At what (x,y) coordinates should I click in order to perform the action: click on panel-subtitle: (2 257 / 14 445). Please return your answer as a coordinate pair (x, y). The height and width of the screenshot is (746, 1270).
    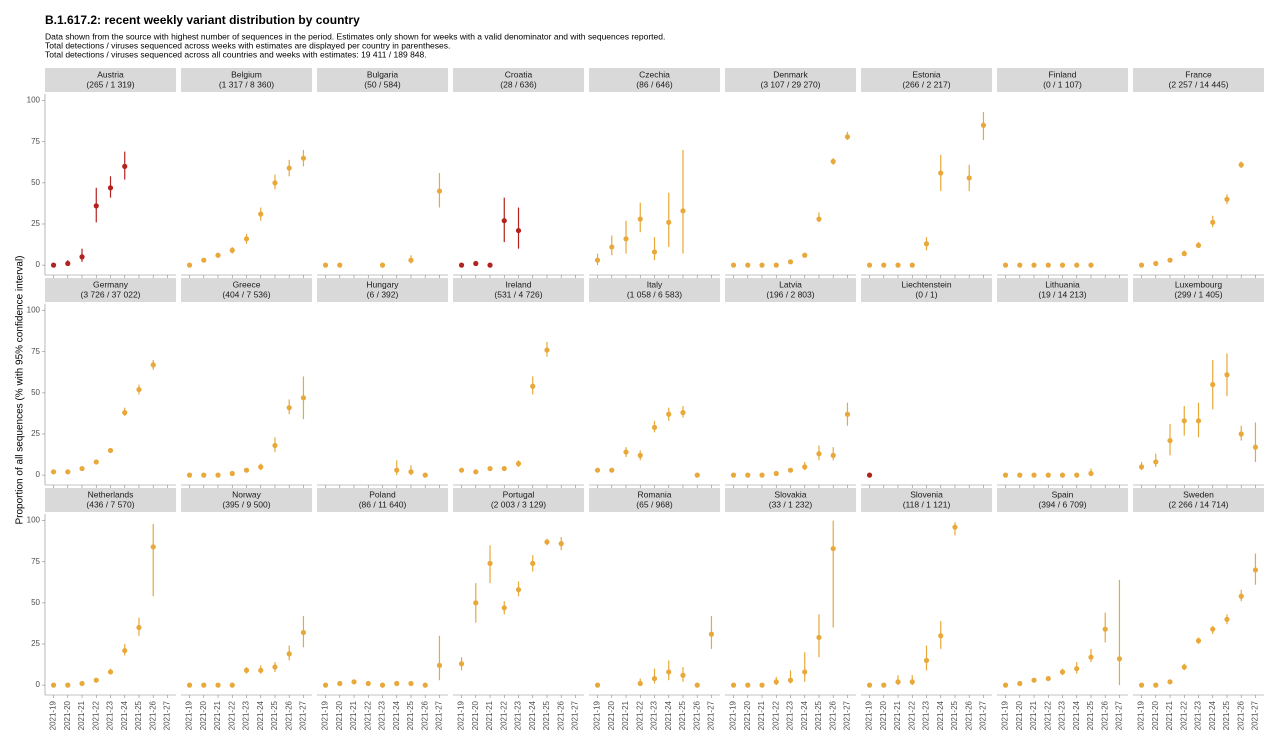
    Looking at the image, I should click on (1198, 84).